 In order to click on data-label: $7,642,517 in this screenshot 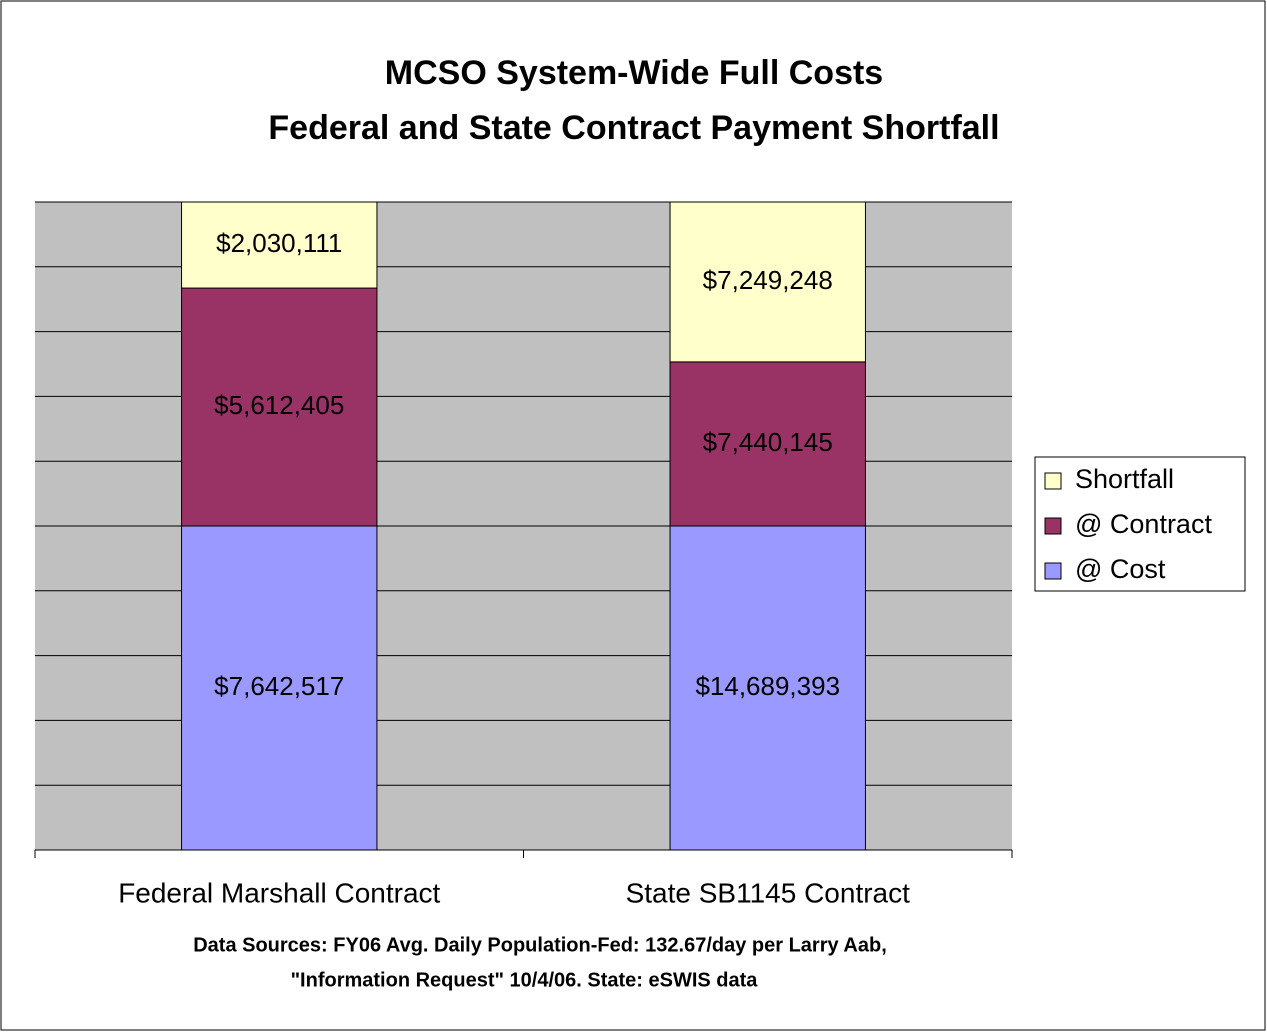, I will do `click(279, 686)`.